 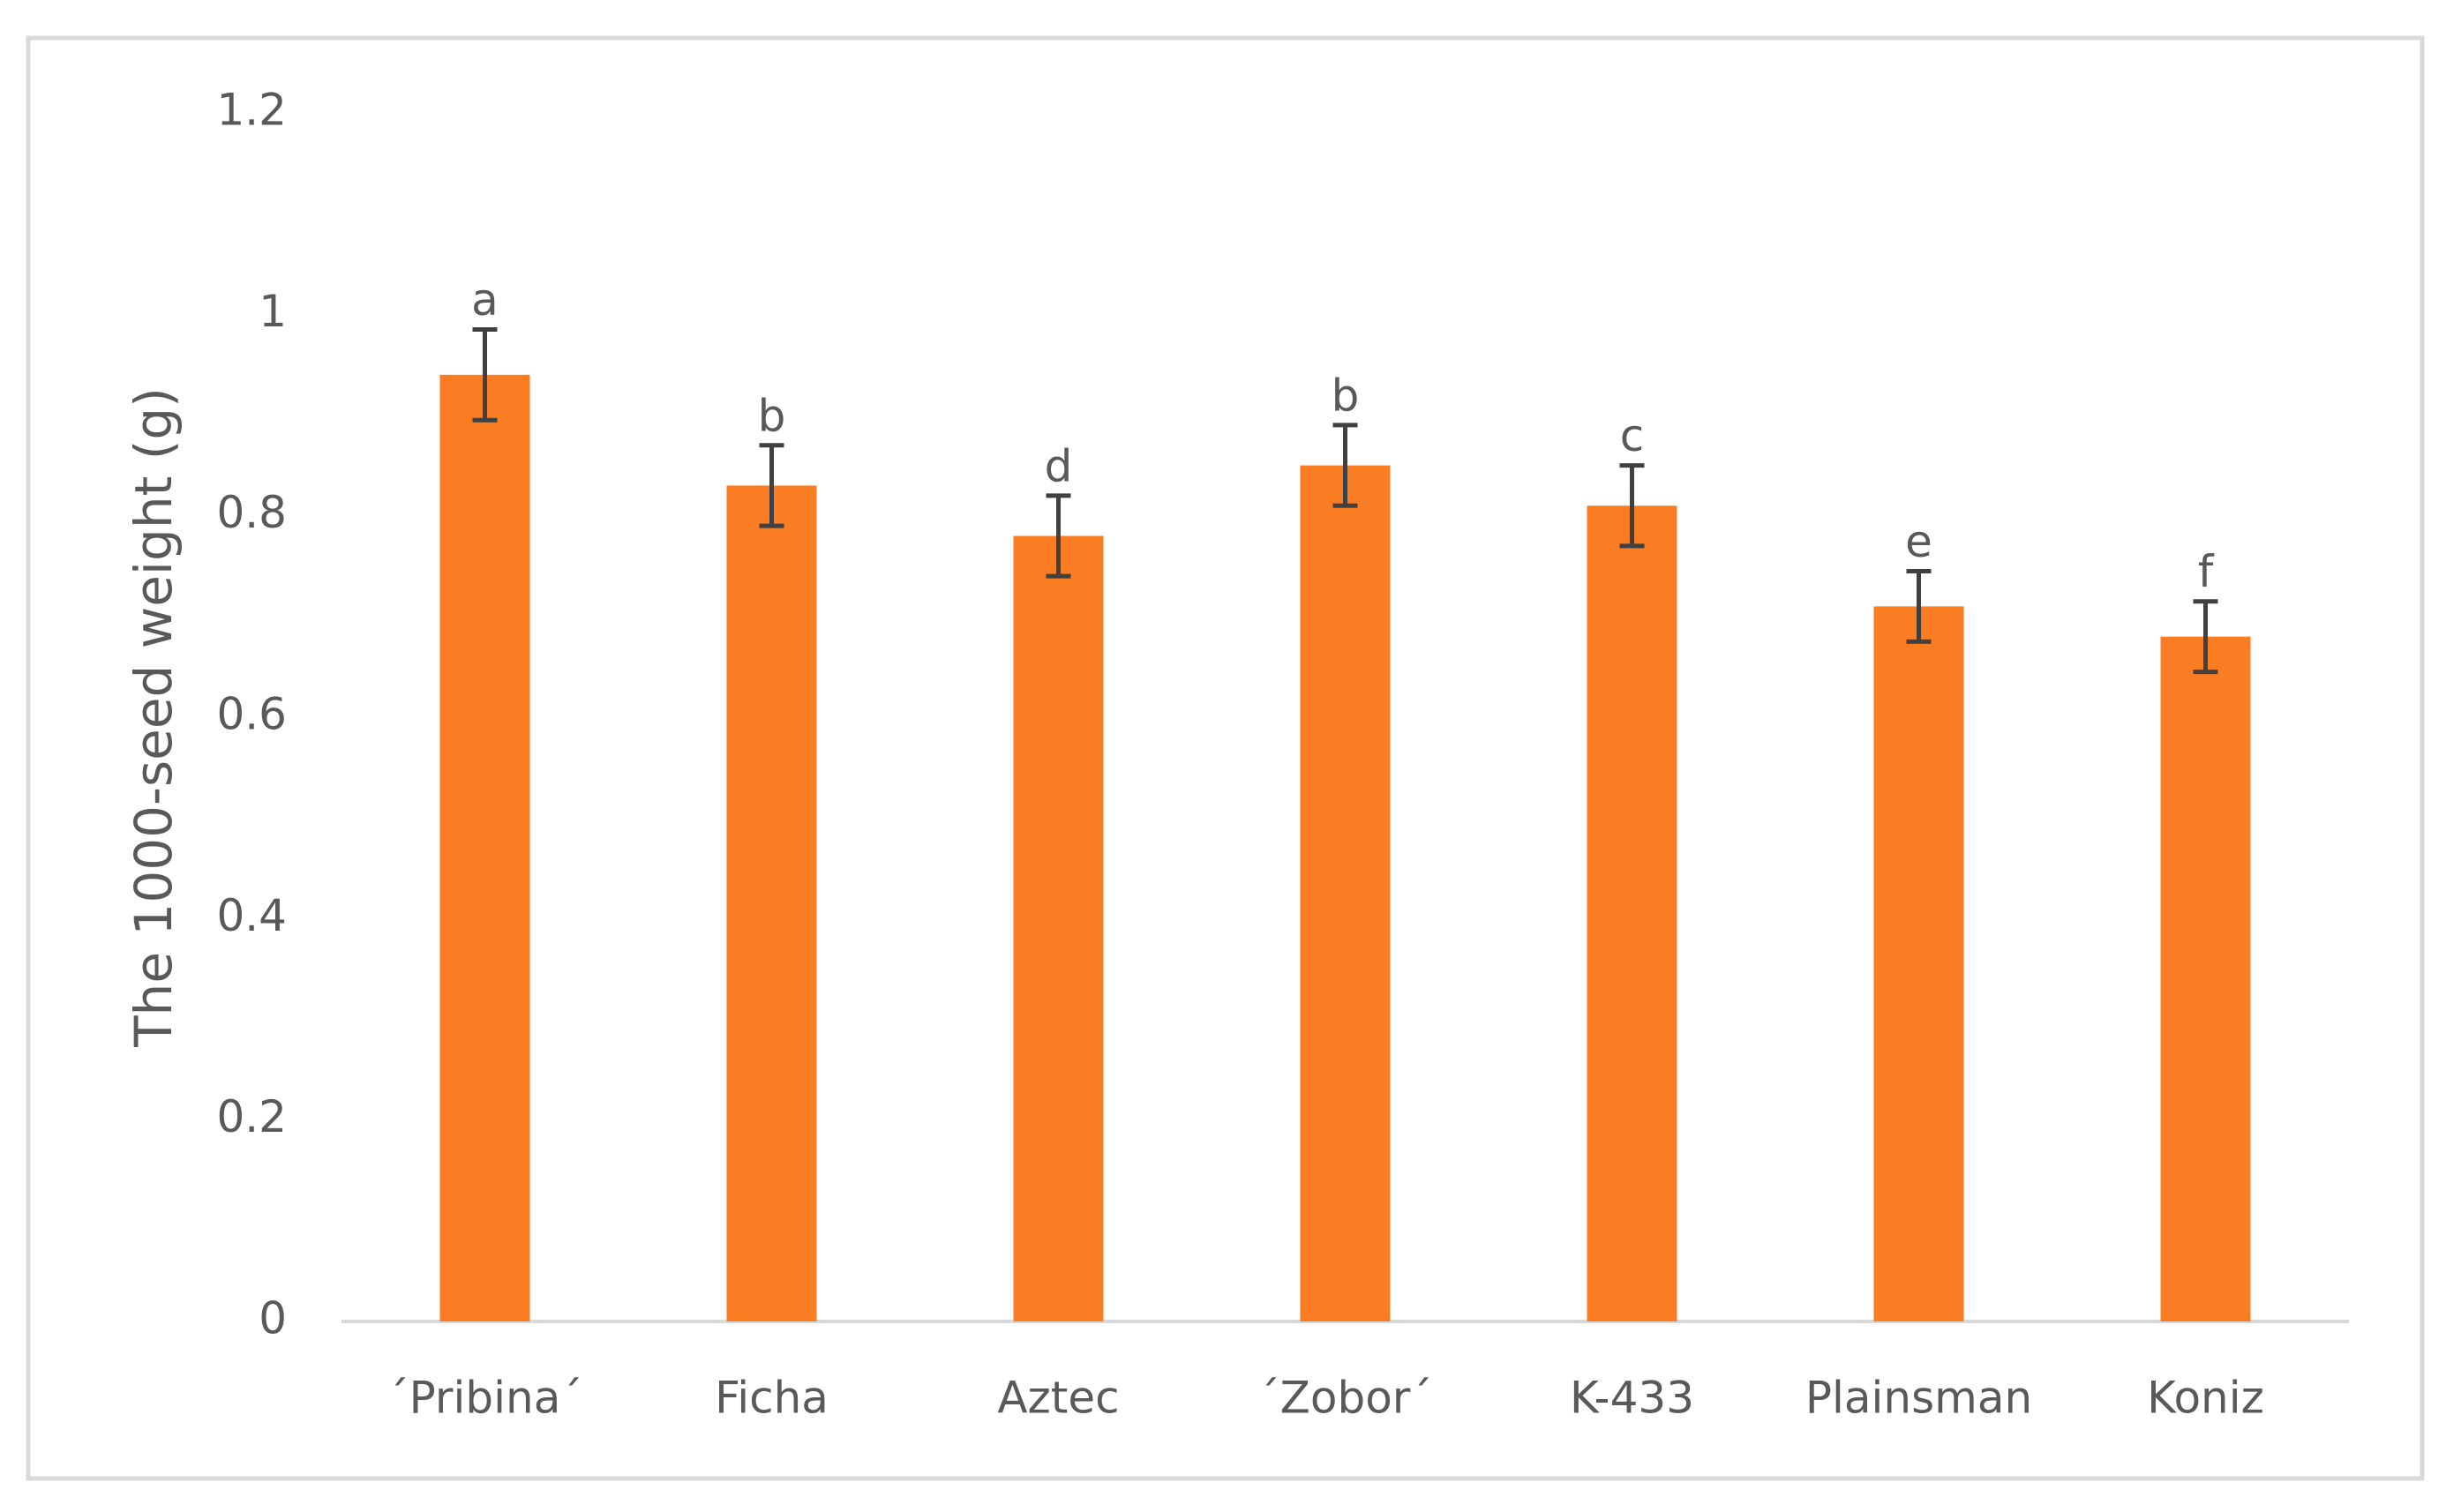 I want to click on x-tick-label: Koniz, so click(x=2205, y=1398).